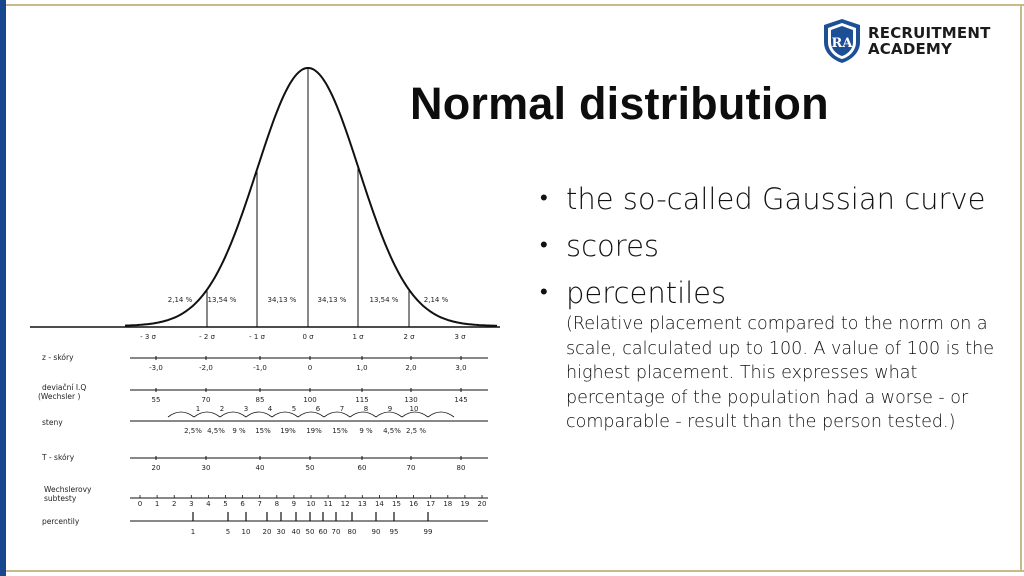 Image resolution: width=1024 pixels, height=576 pixels. Describe the element at coordinates (198, 409) in the screenshot. I see `steny-number: 1` at that location.